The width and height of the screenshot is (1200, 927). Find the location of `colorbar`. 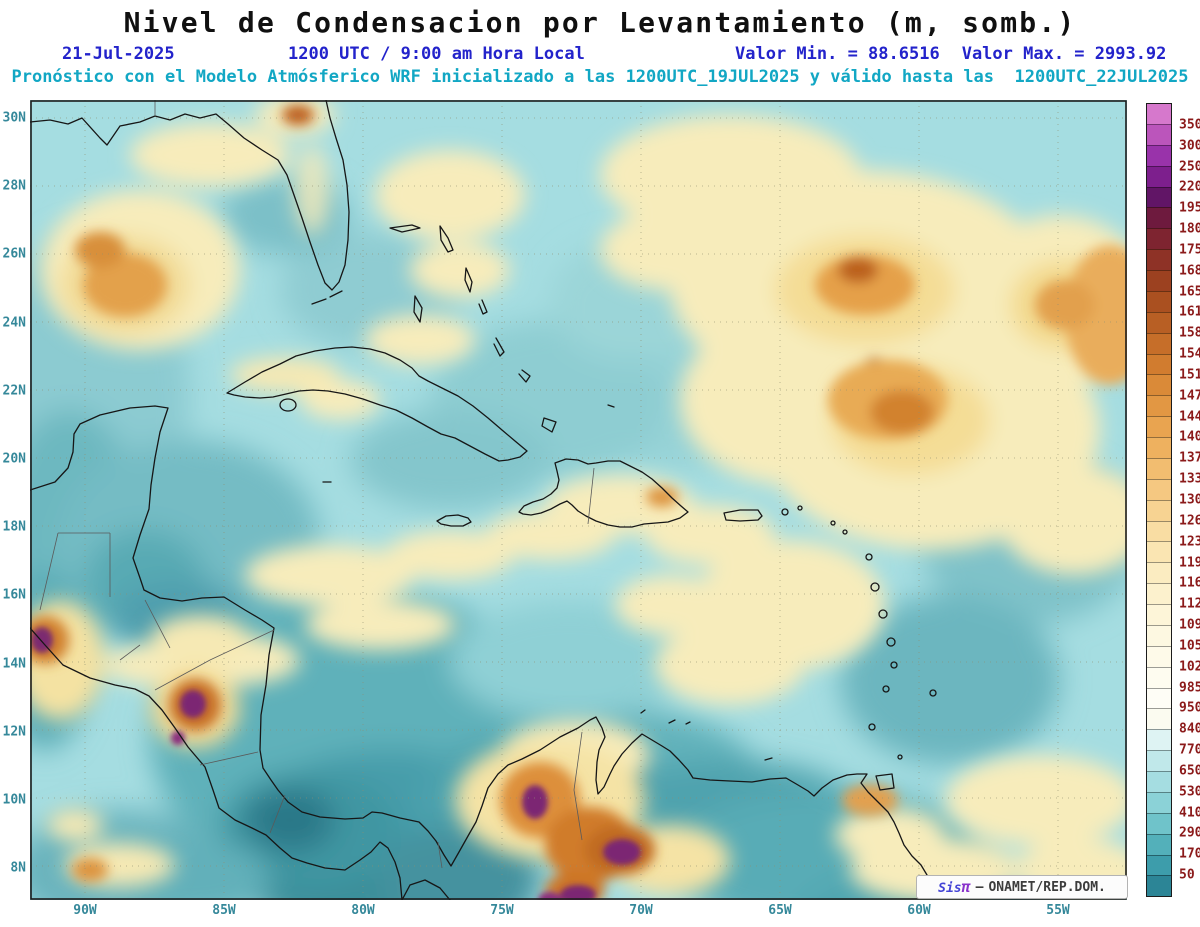

colorbar is located at coordinates (1159, 500).